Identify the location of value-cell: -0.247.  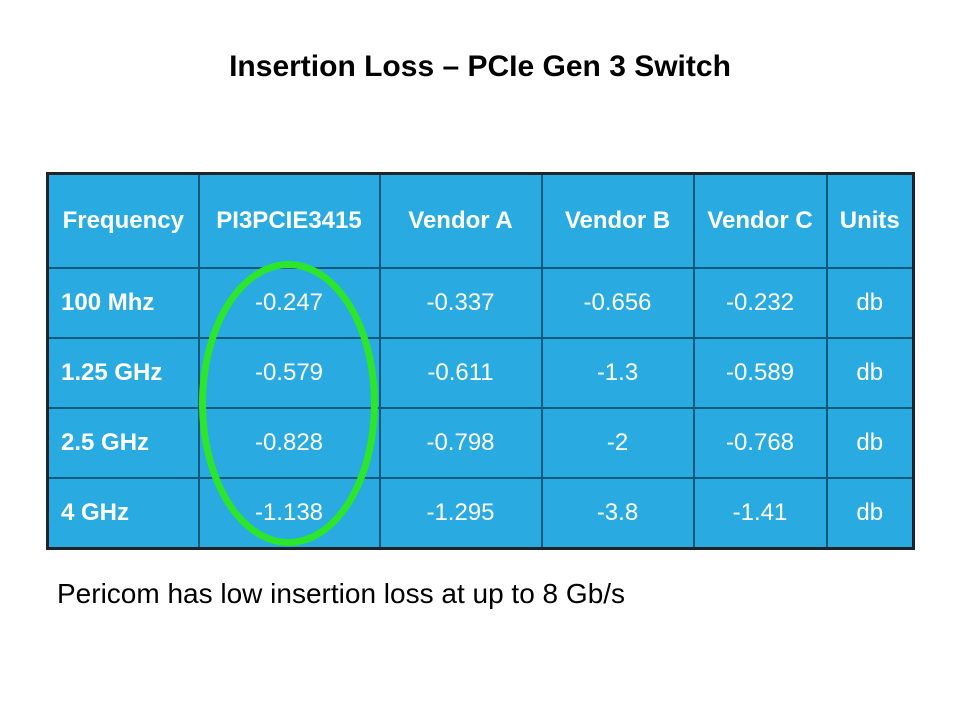
(289, 303).